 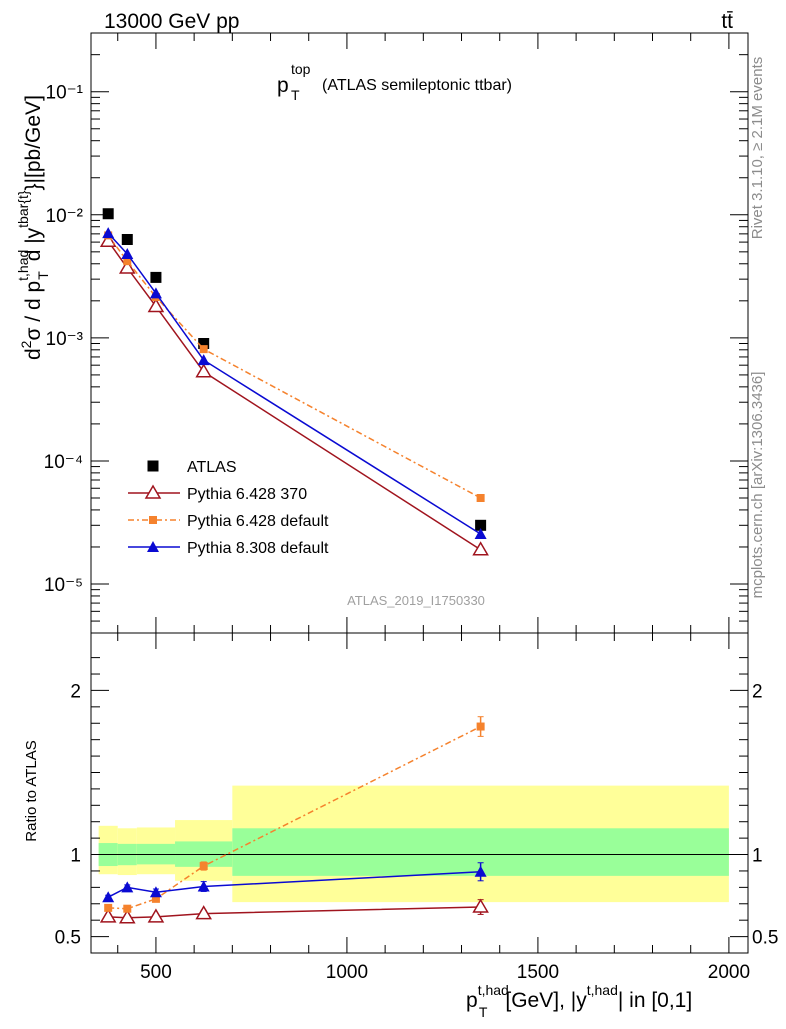 What do you see at coordinates (65, 339) in the screenshot?
I see `main-ytick-label: 10⁻³` at bounding box center [65, 339].